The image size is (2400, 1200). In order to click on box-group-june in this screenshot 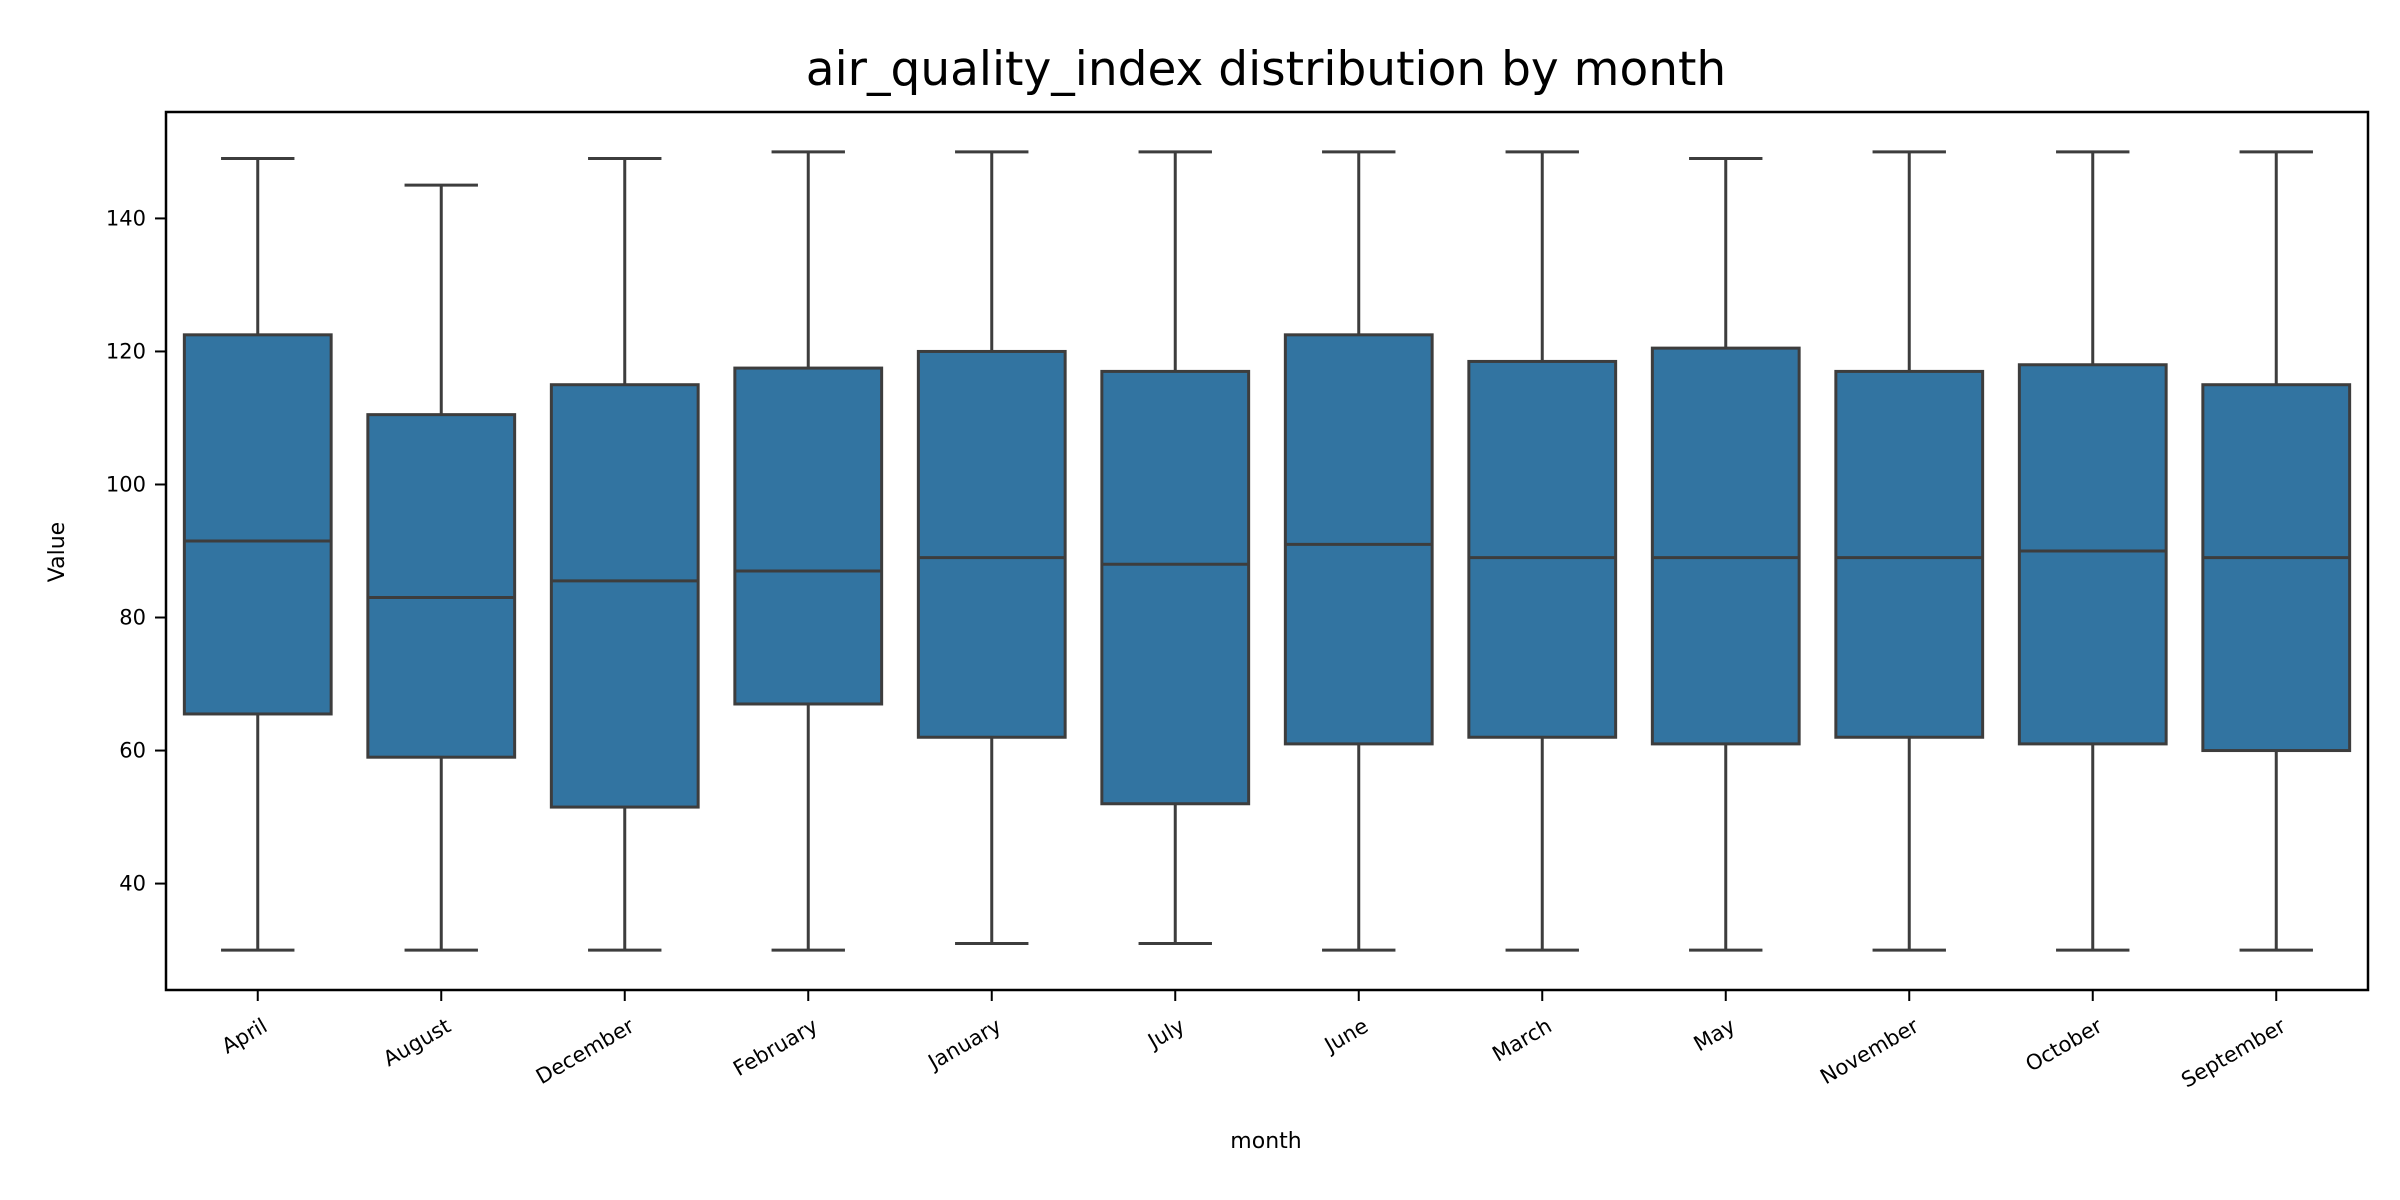, I will do `click(1358, 551)`.